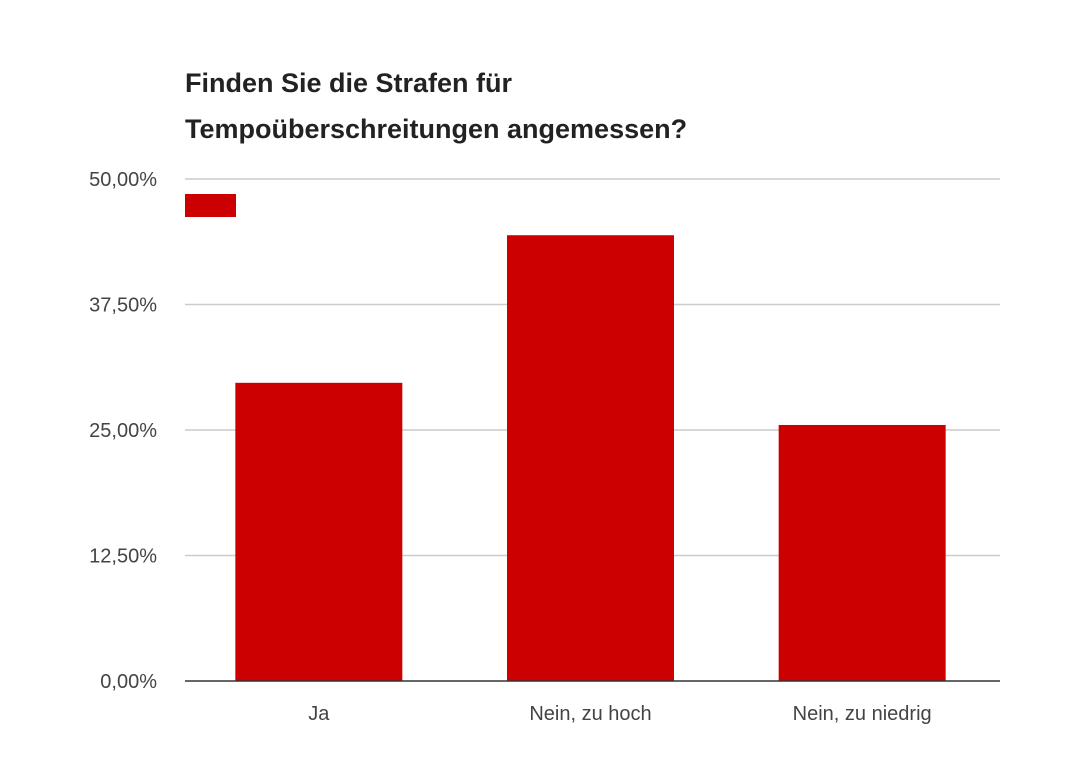 This screenshot has height=760, width=1080. I want to click on y-tick-label: 0,00%, so click(128, 682).